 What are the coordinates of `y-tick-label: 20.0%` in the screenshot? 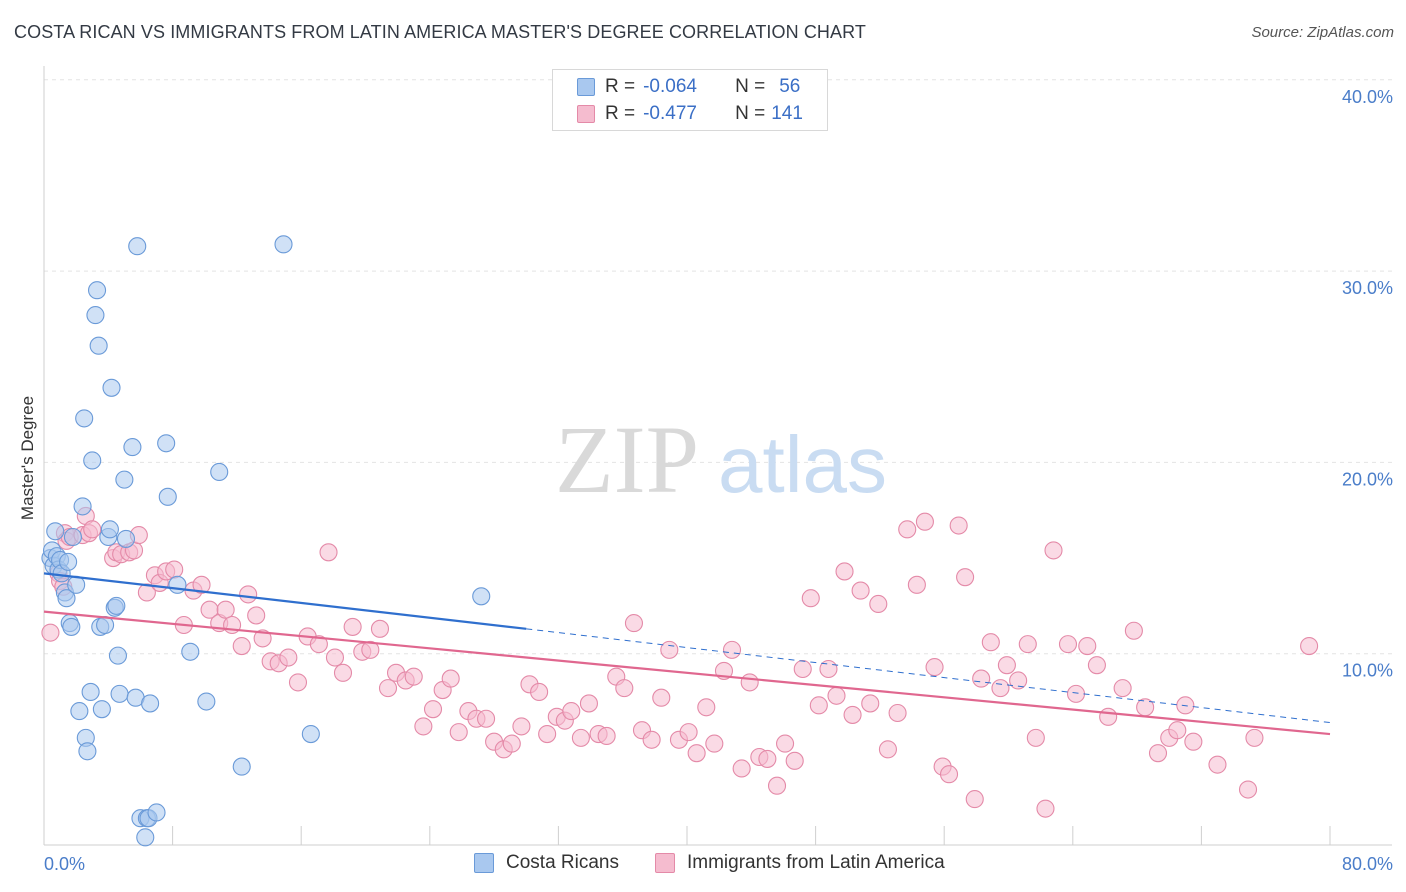 It's located at (1367, 479).